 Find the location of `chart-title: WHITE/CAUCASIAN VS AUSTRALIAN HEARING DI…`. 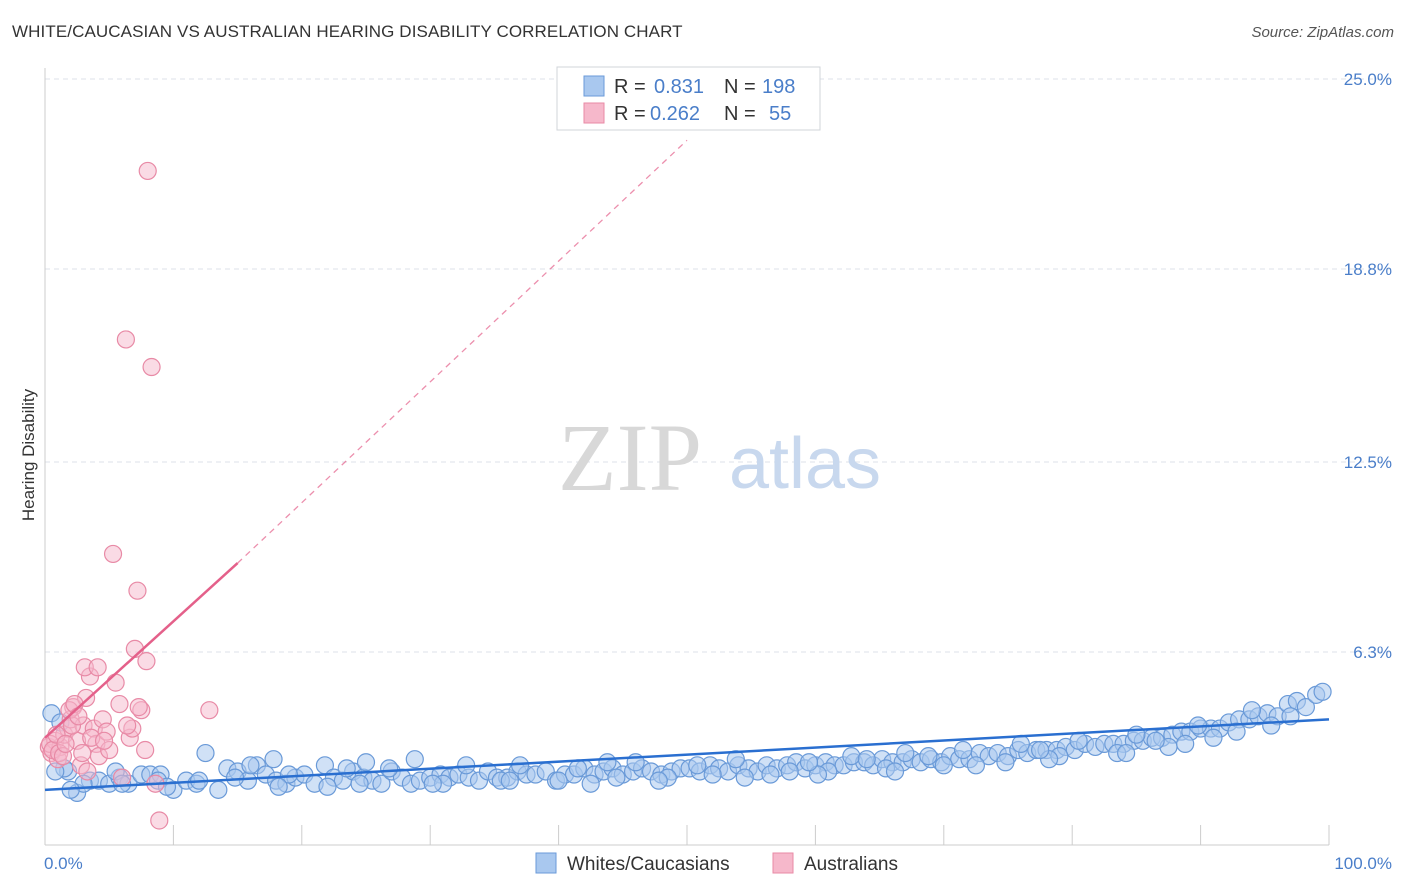

chart-title: WHITE/CAUCASIAN VS AUSTRALIAN HEARING DI… is located at coordinates (347, 31).